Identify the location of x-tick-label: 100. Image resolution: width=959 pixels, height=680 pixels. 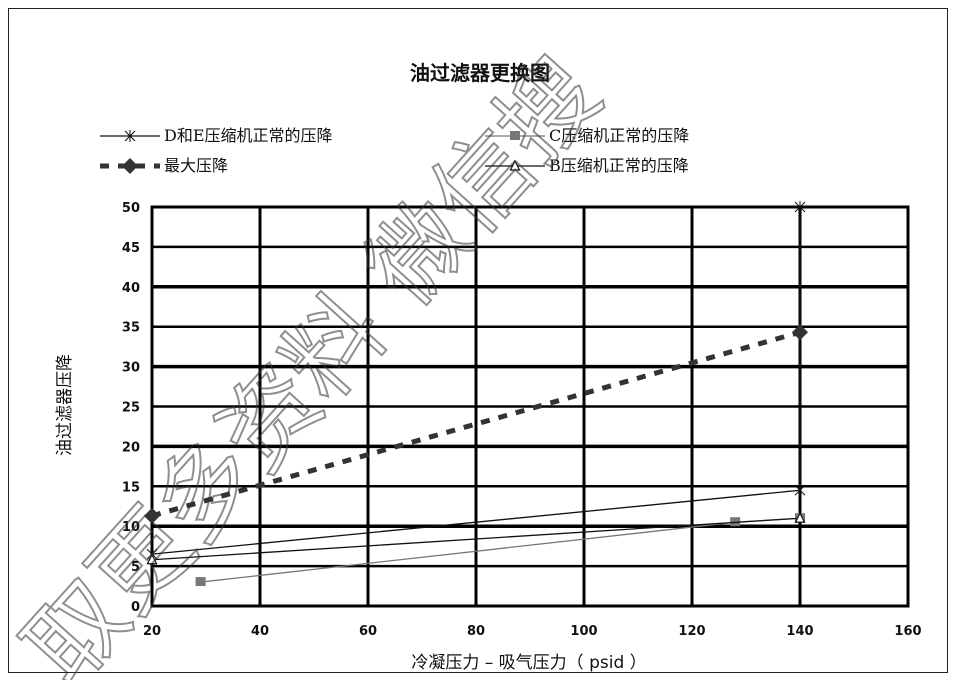
(583, 631).